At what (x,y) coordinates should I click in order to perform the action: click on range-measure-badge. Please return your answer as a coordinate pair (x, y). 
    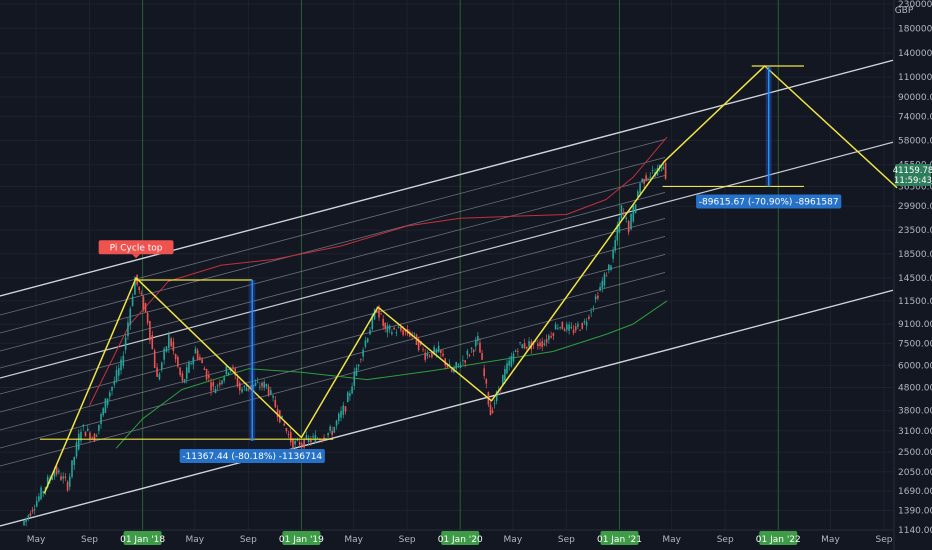
    Looking at the image, I should click on (252, 455).